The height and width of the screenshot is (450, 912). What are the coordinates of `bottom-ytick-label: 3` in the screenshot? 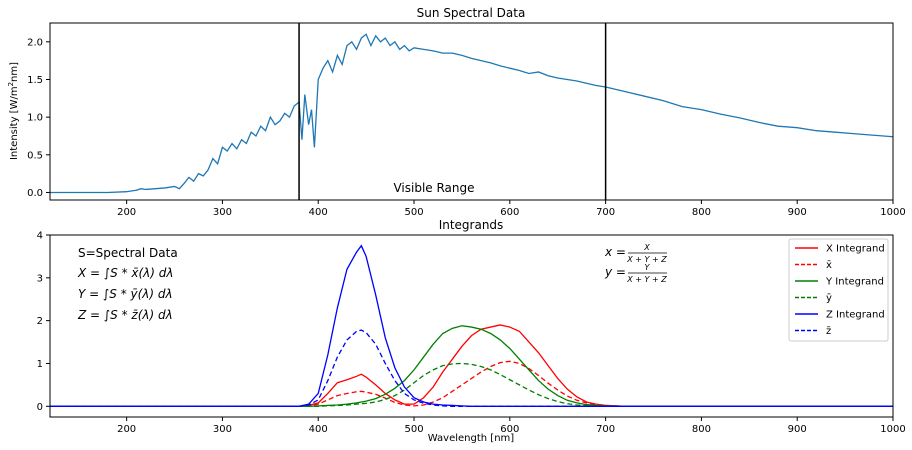 It's located at (40, 278).